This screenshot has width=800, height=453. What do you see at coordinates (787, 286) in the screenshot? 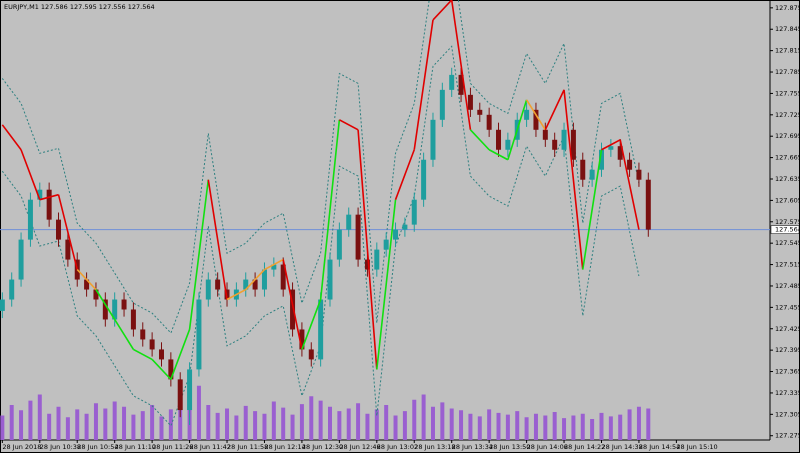
I see `y-tick-label: 127.485` at bounding box center [787, 286].